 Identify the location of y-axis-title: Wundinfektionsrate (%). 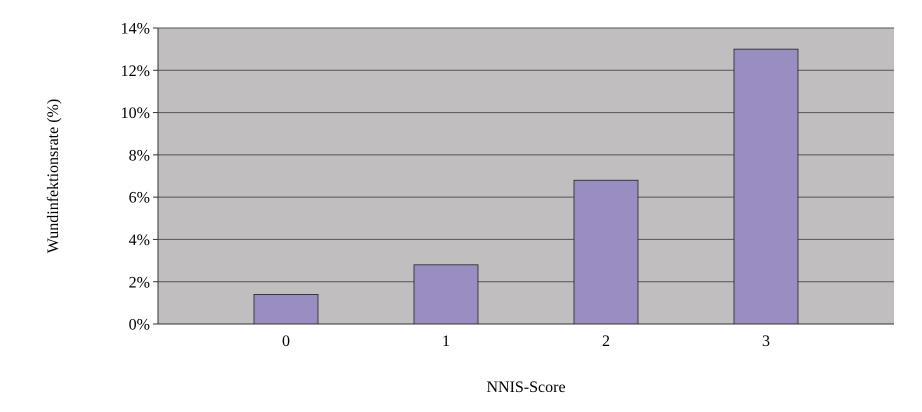
(53, 176).